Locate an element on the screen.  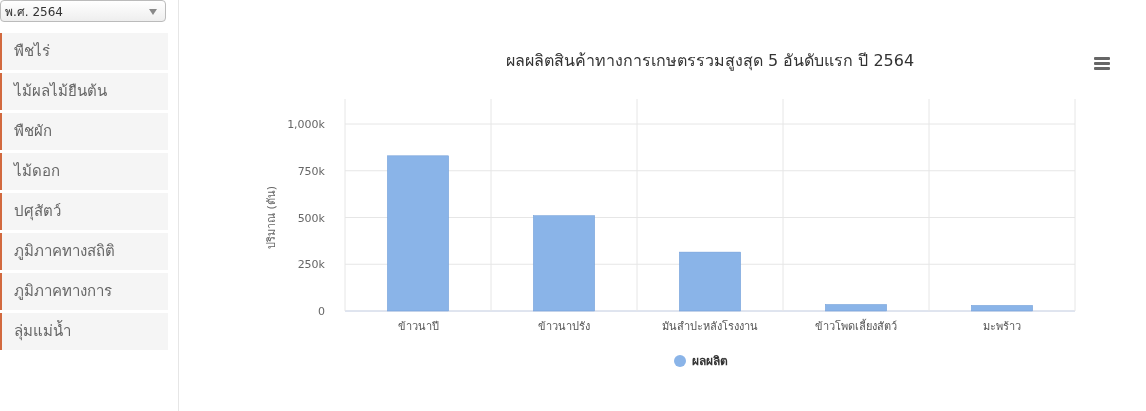
x-tick-label: มะพร้าว is located at coordinates (1002, 326).